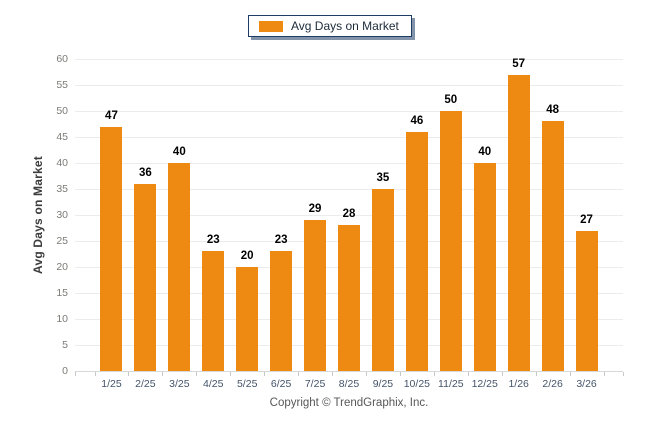  What do you see at coordinates (62, 111) in the screenshot?
I see `y-axis-tick-label: 50` at bounding box center [62, 111].